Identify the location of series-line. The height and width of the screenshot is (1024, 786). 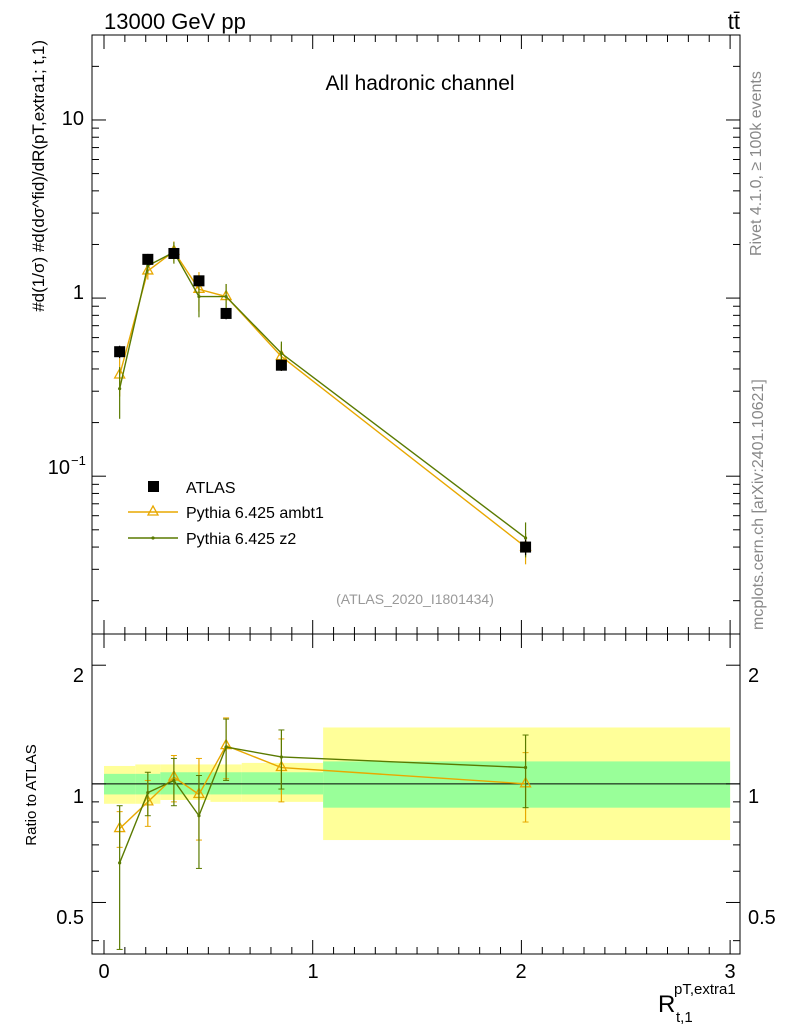
(322, 395).